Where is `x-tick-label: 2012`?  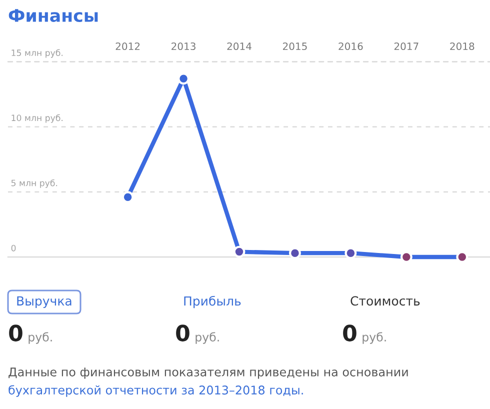
x-tick-label: 2012 is located at coordinates (128, 46).